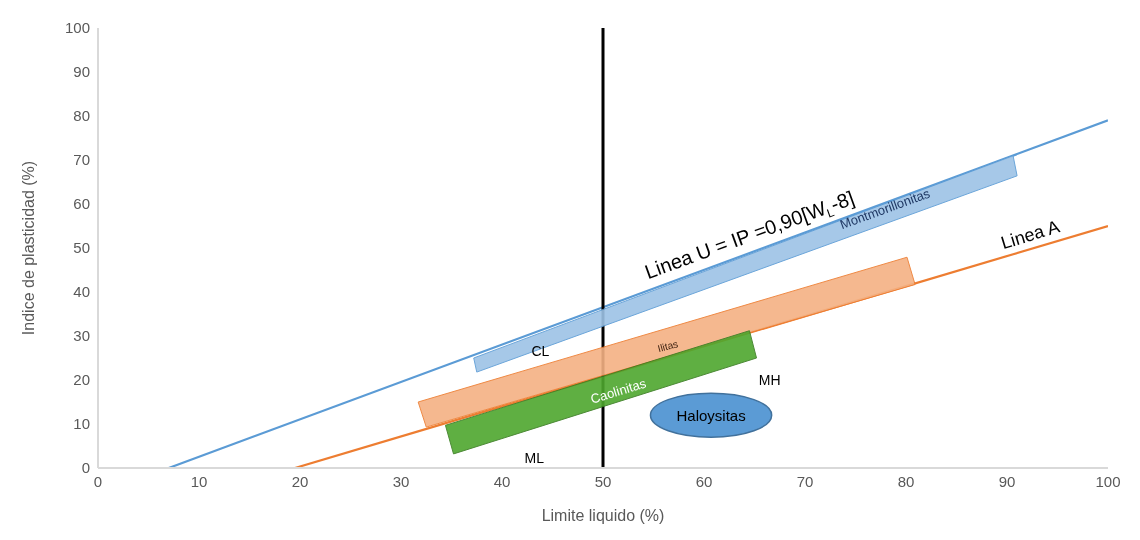  I want to click on x-tick-label: 30, so click(401, 481).